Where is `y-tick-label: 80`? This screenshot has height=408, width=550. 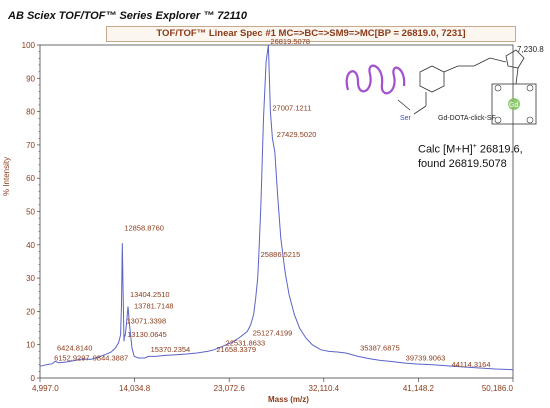 y-tick-label: 80 is located at coordinates (30, 112).